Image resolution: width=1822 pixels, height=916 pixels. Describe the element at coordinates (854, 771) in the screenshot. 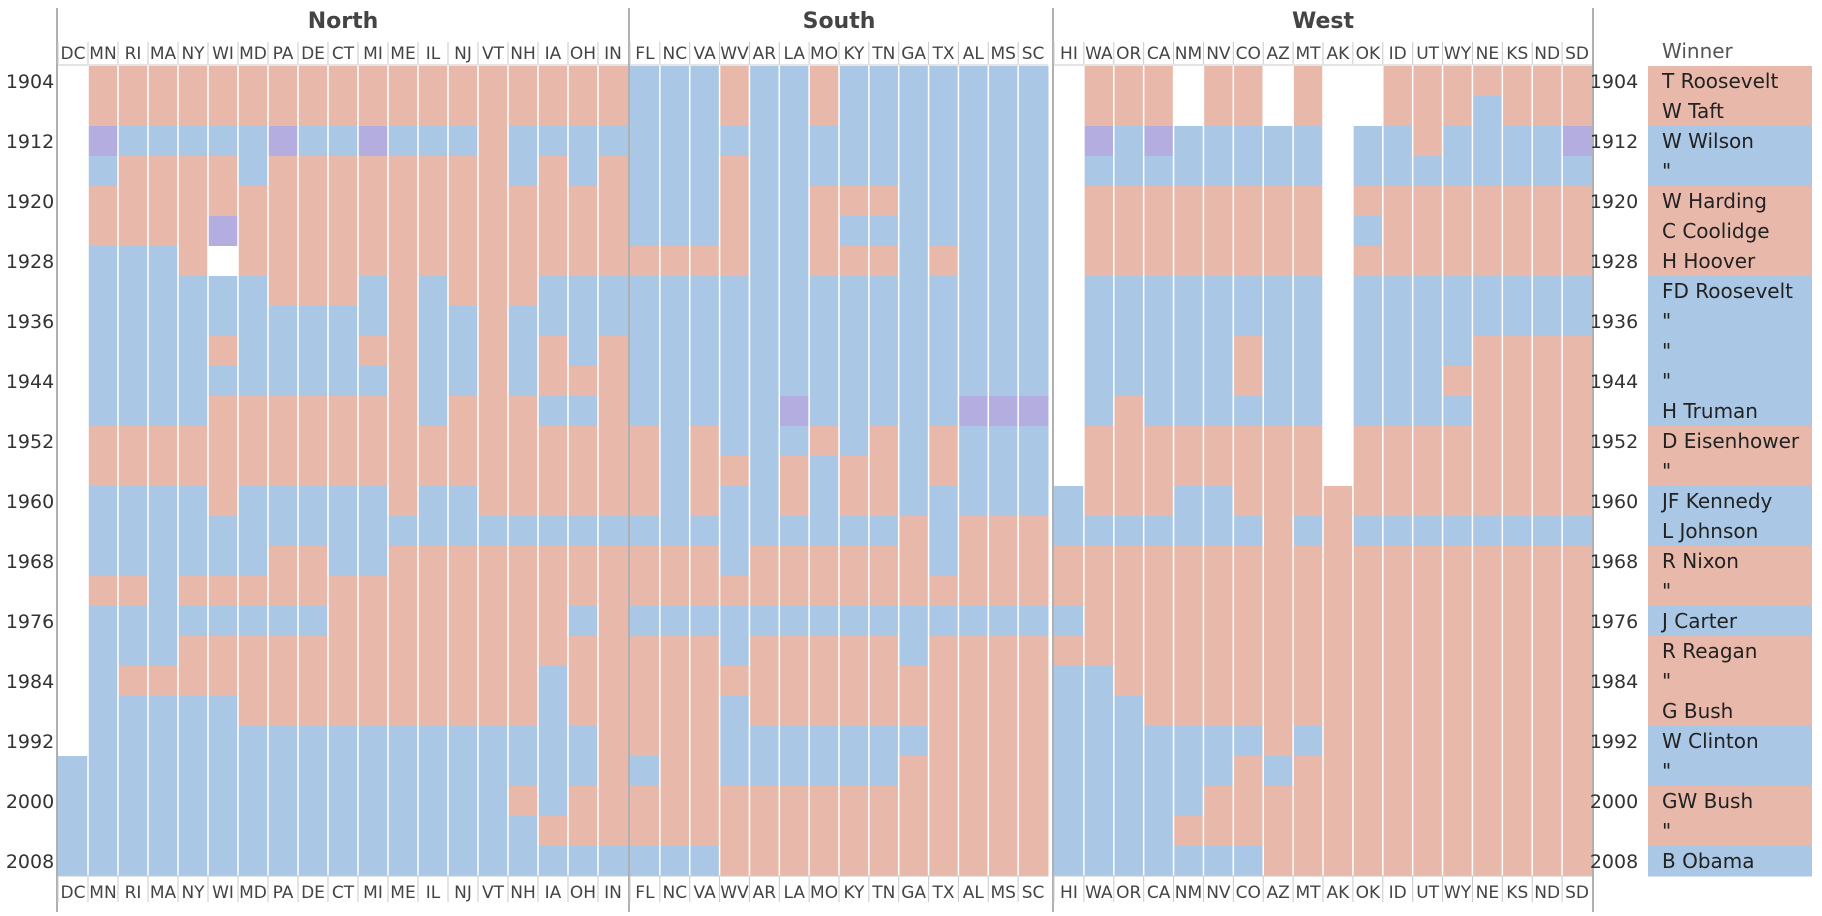

I see `cell-ky-1996` at that location.